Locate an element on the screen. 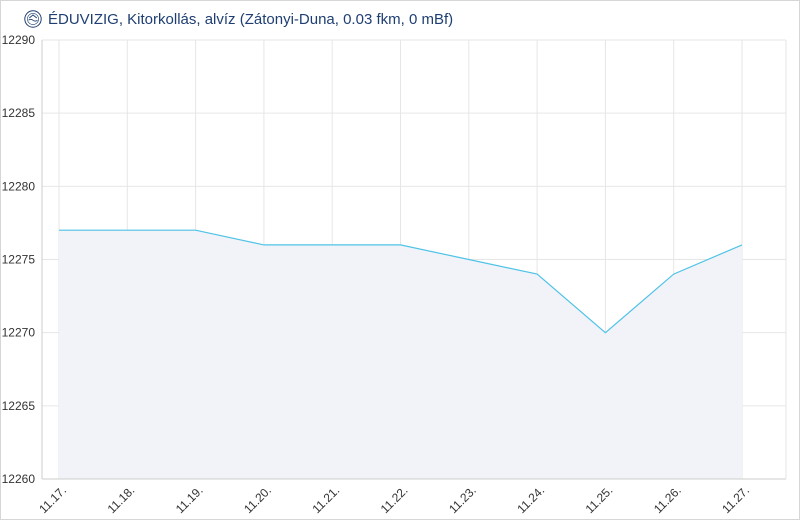 This screenshot has width=800, height=520. x-tick-label: 11.19. is located at coordinates (189, 499).